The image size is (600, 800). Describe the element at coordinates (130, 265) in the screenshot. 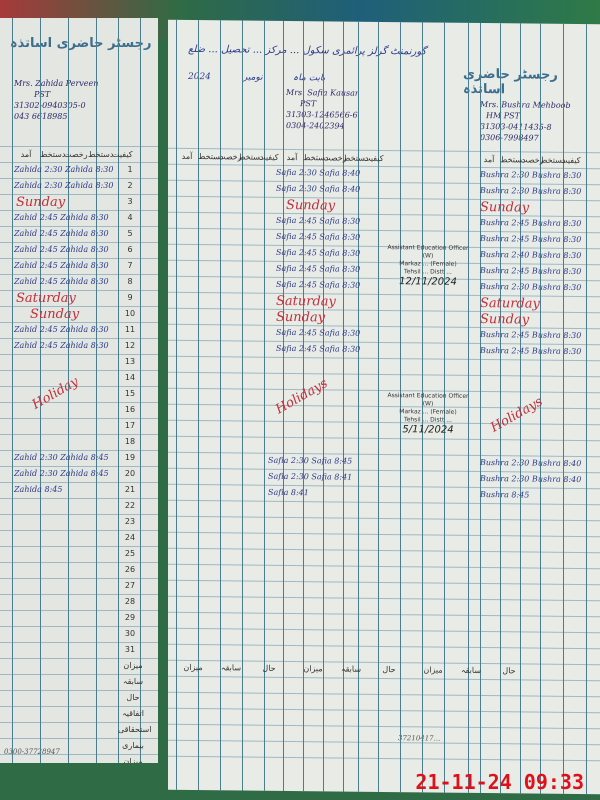

I see `day-number: 7` at that location.